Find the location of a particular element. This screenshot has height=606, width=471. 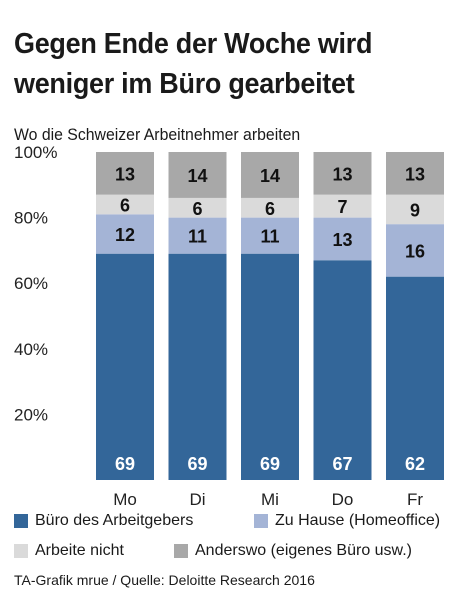

x-tick-label: Di is located at coordinates (197, 499).